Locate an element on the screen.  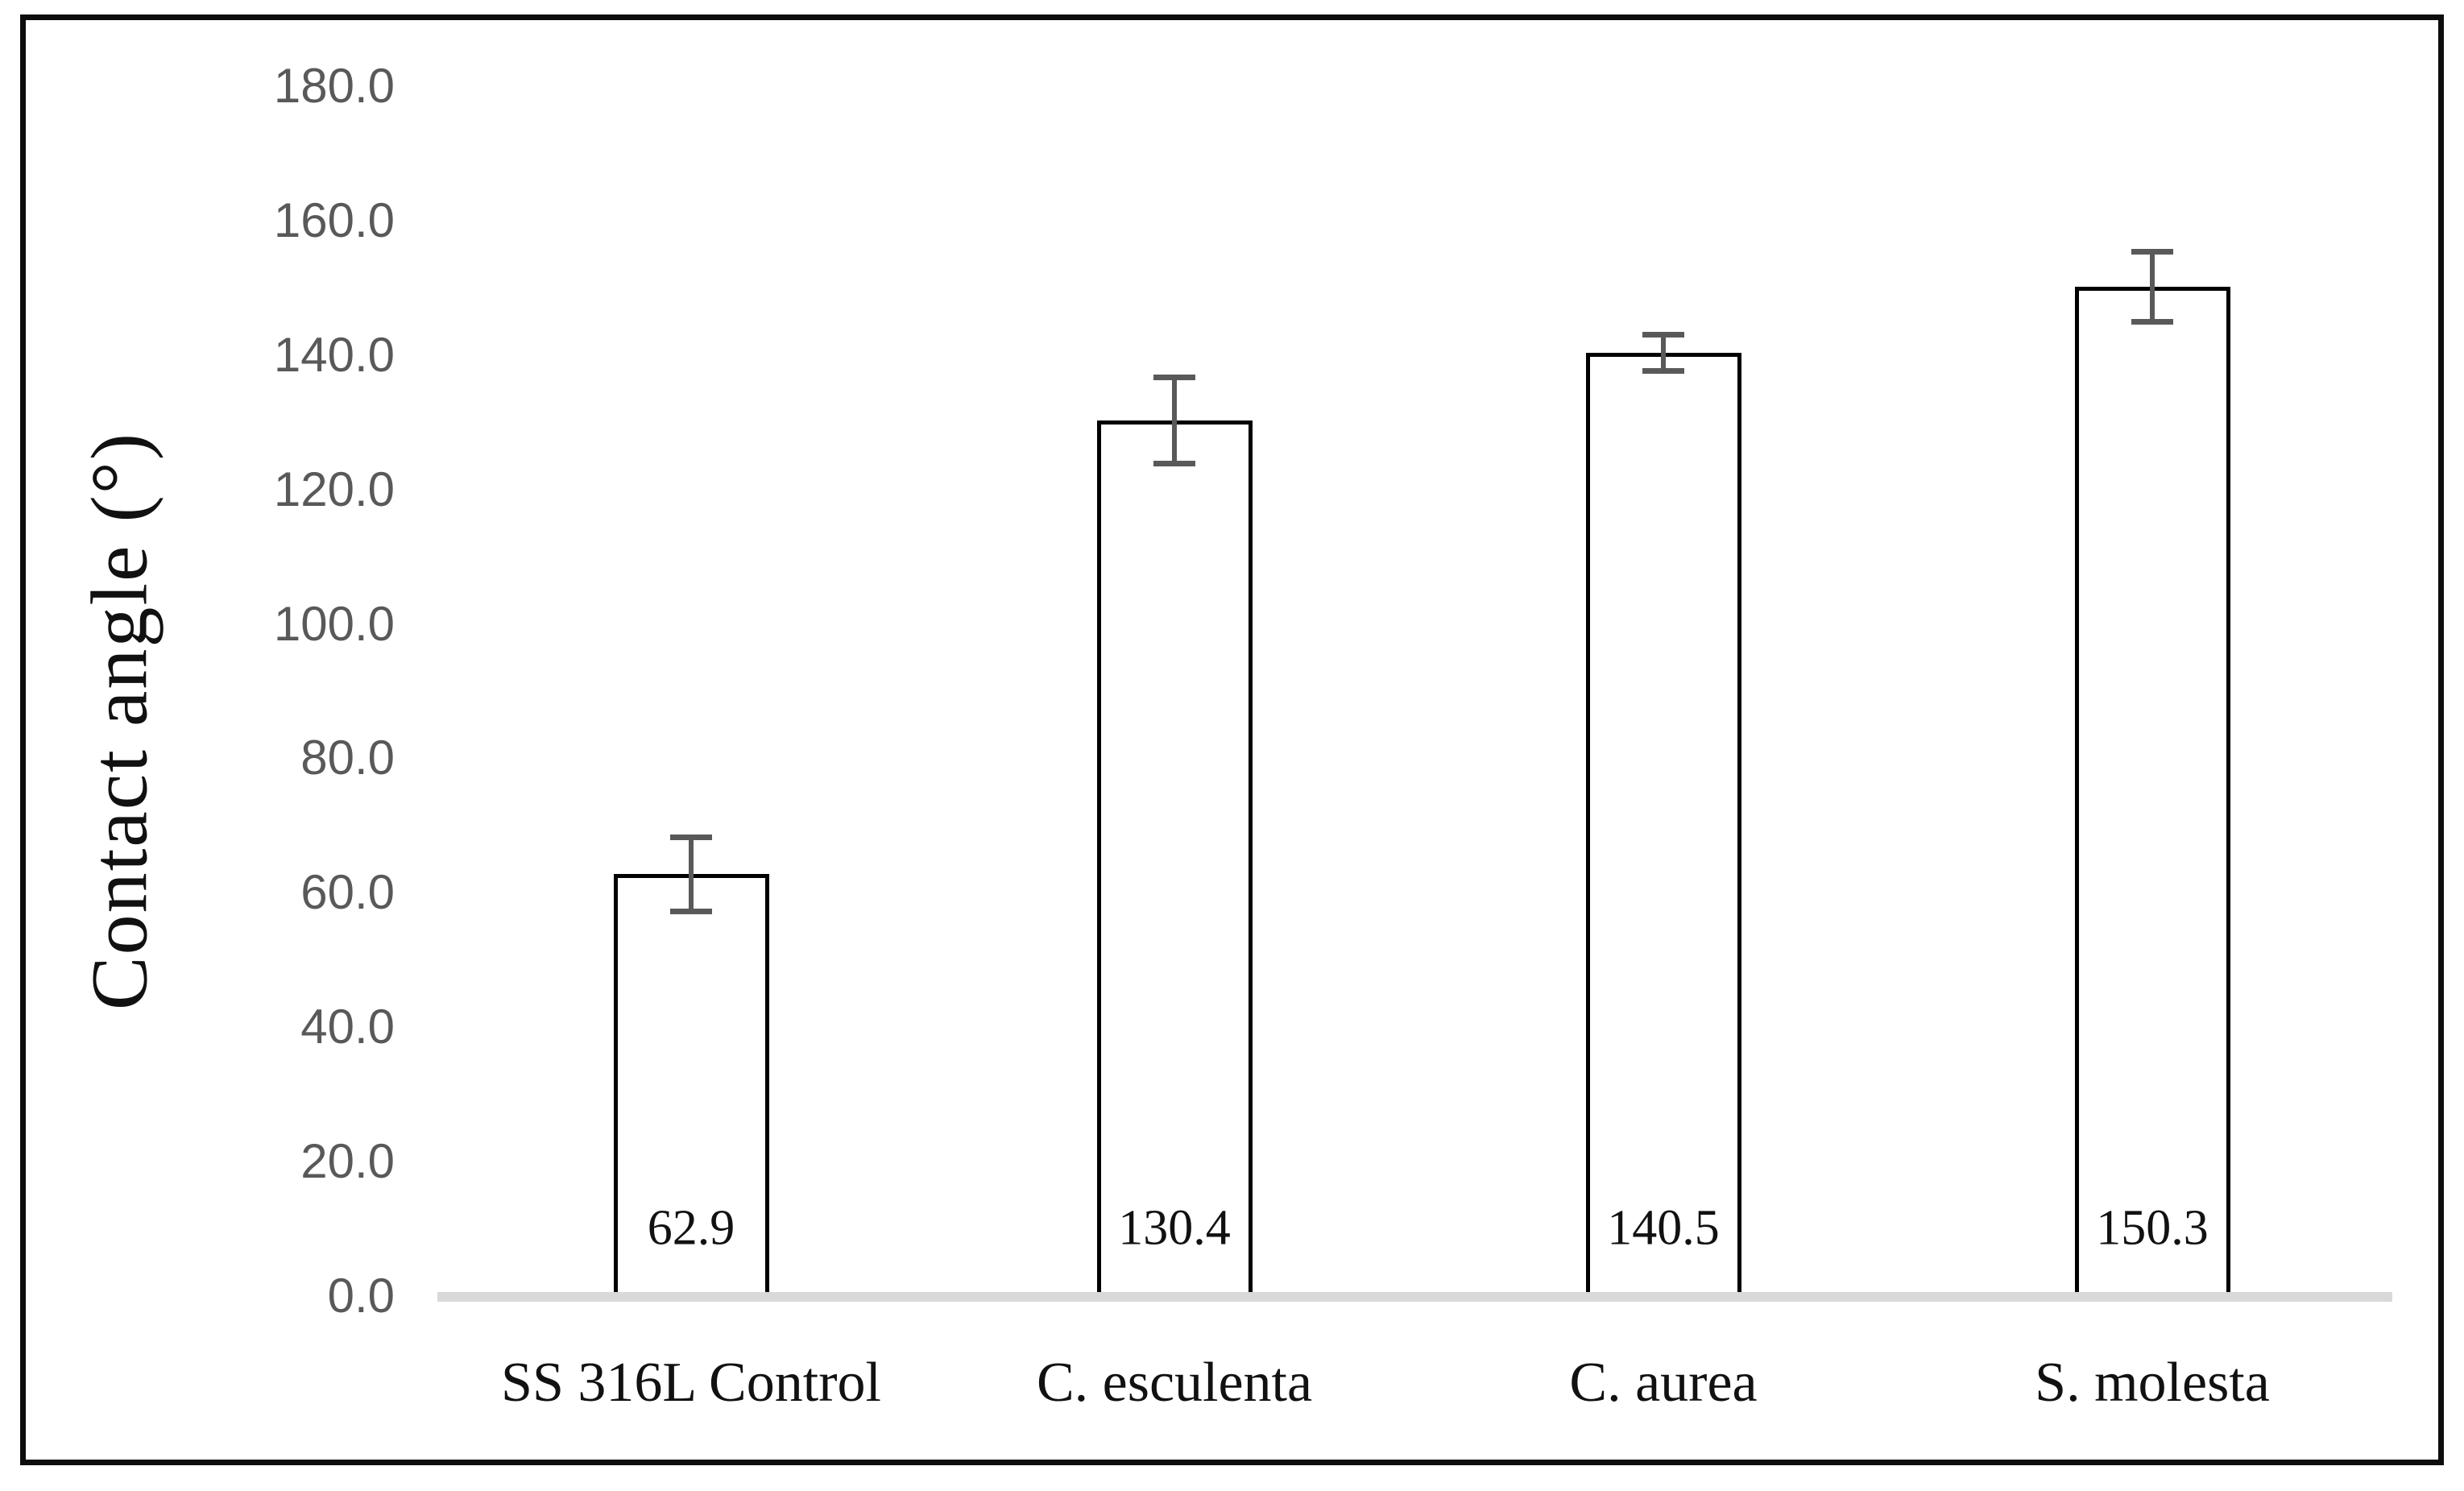
y-tick-label: 20.0 is located at coordinates (347, 1161).